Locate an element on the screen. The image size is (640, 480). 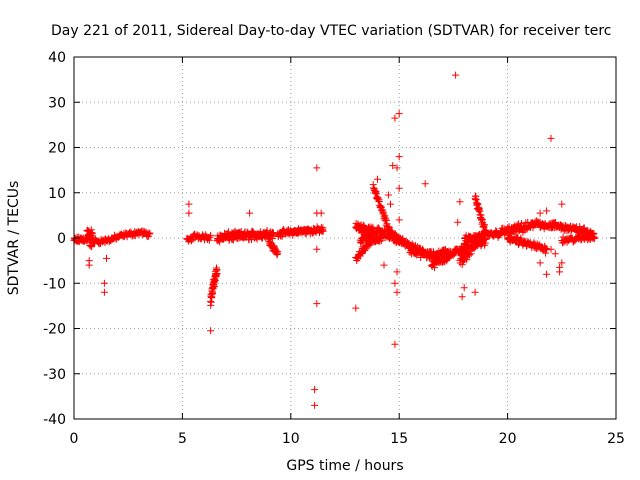
y-tick-label: 0 is located at coordinates (61, 239).